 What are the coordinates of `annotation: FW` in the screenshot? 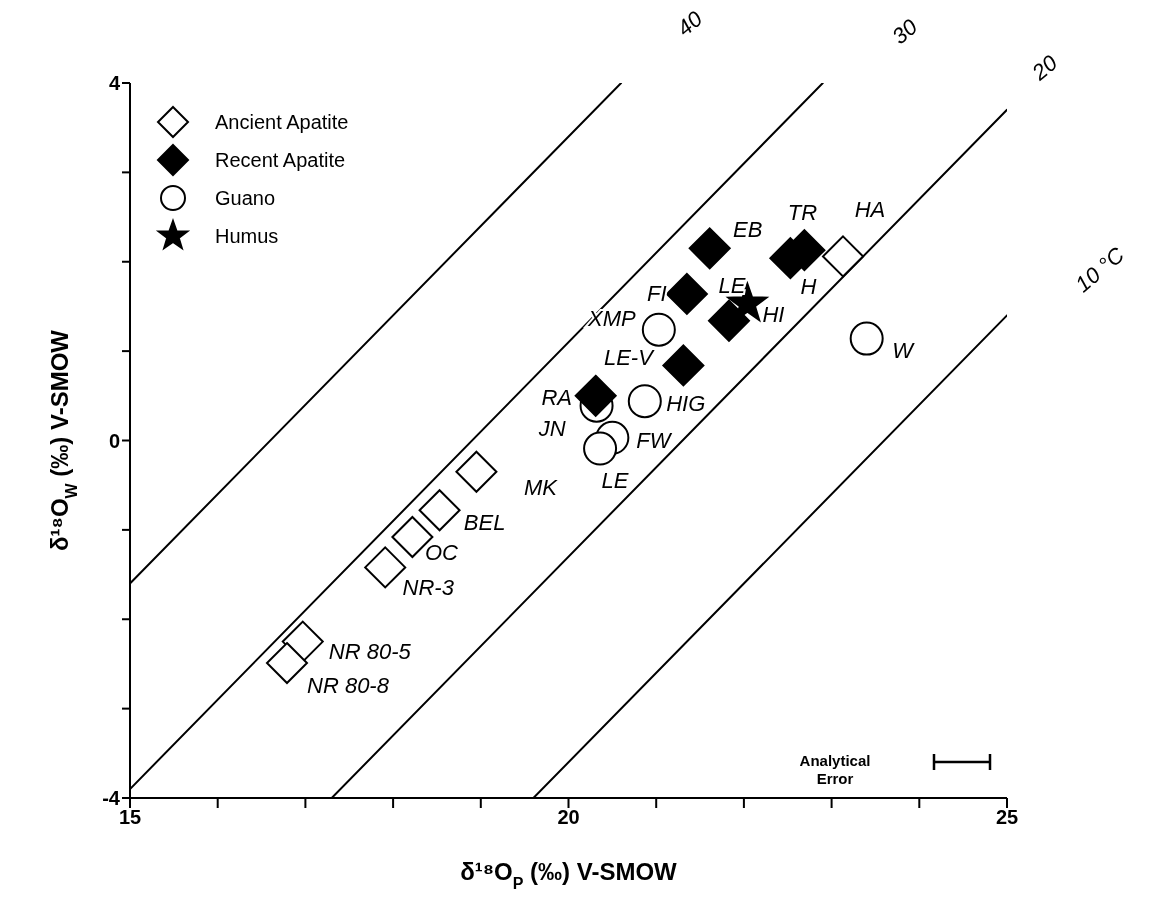 It's located at (654, 440).